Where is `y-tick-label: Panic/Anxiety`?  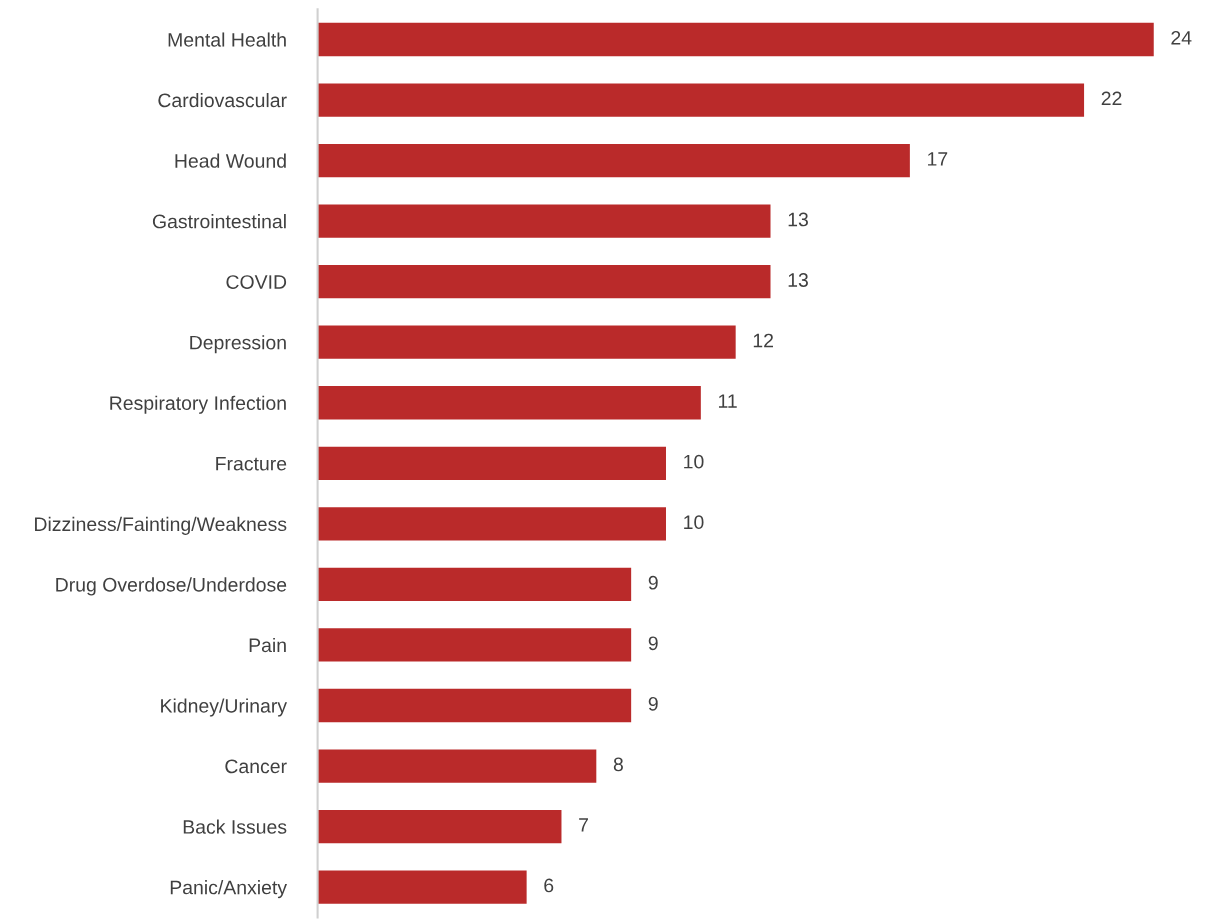
y-tick-label: Panic/Anxiety is located at coordinates (229, 889).